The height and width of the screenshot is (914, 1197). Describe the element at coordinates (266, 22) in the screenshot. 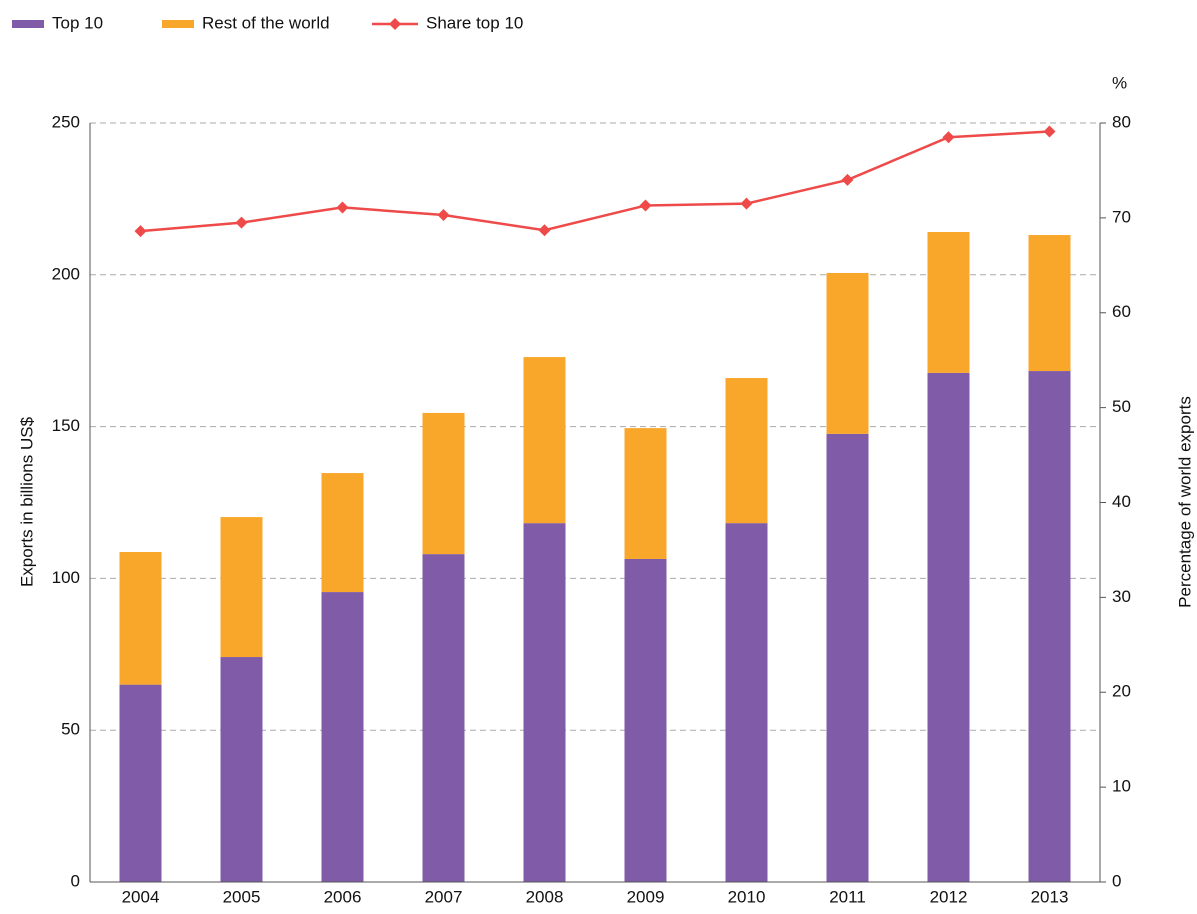

I see `legend-label: Rest of the world` at that location.